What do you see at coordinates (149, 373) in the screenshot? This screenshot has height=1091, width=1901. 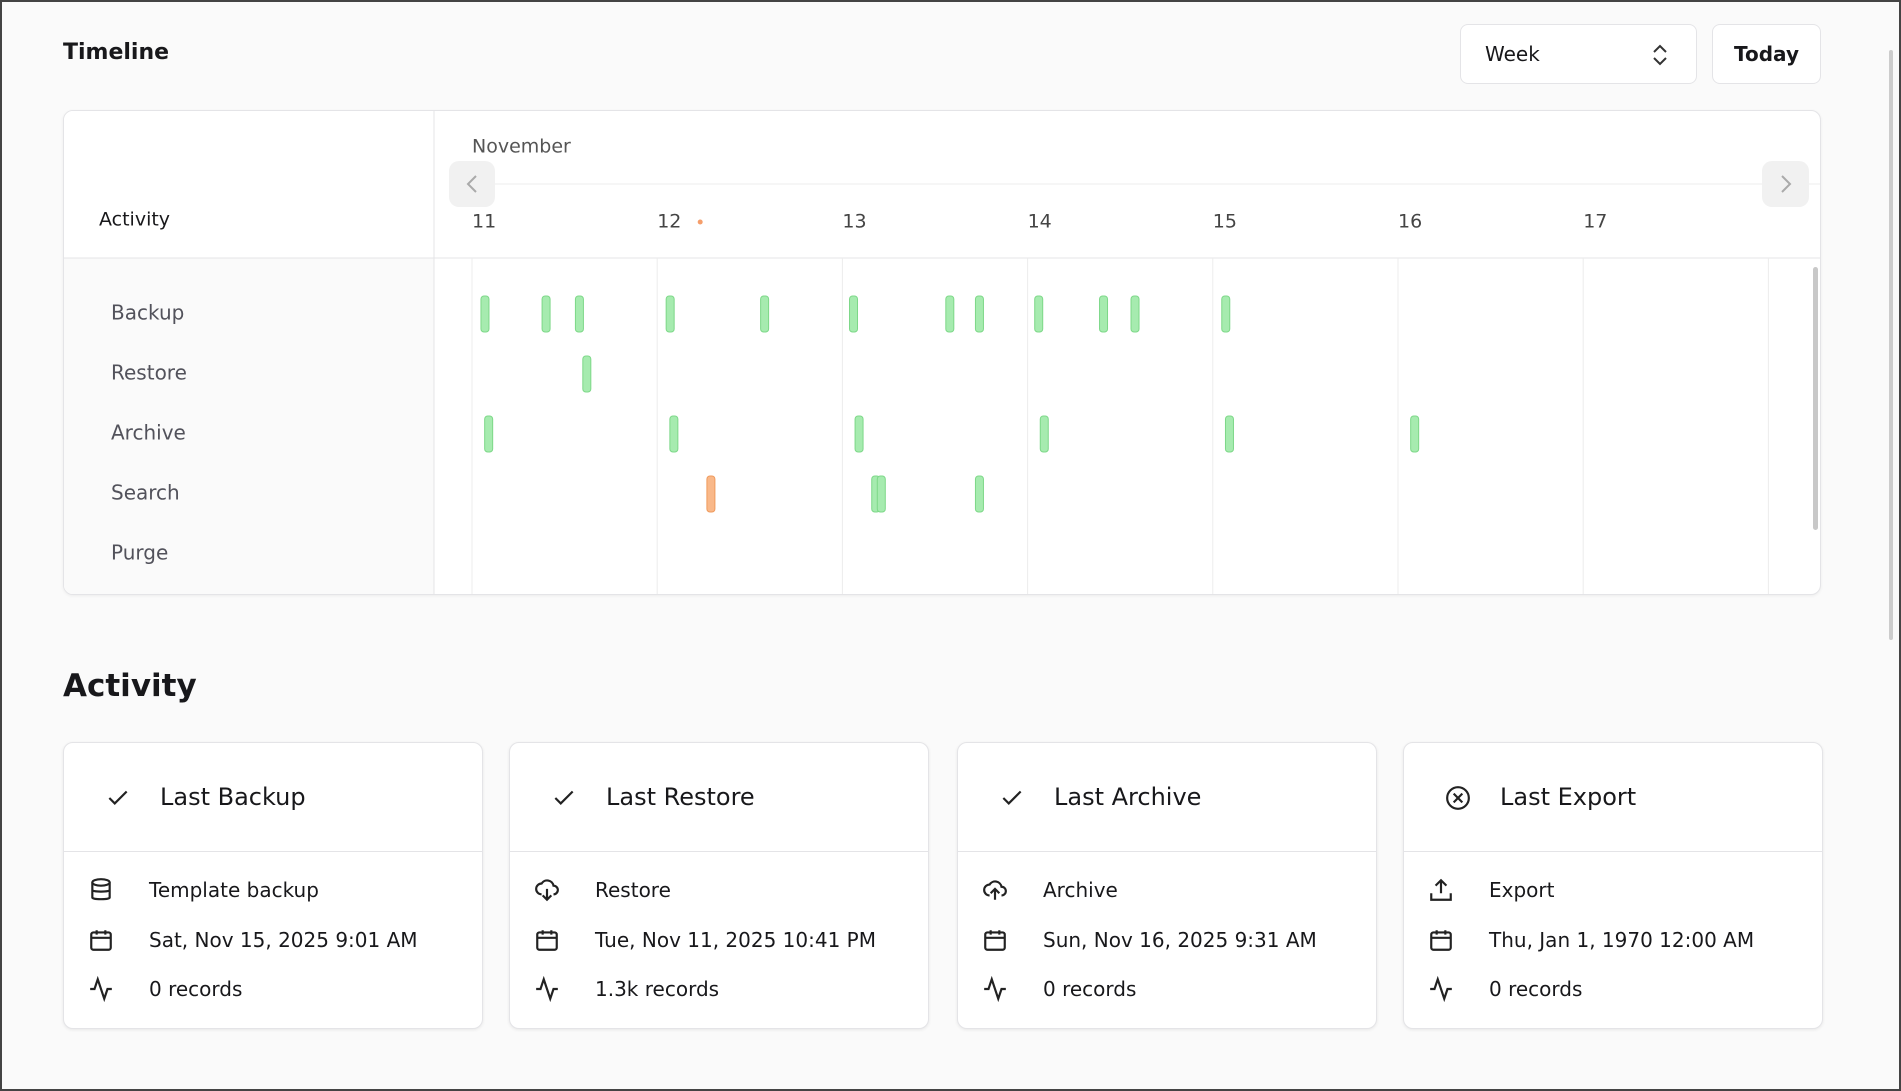 I see `row-label: Restore` at bounding box center [149, 373].